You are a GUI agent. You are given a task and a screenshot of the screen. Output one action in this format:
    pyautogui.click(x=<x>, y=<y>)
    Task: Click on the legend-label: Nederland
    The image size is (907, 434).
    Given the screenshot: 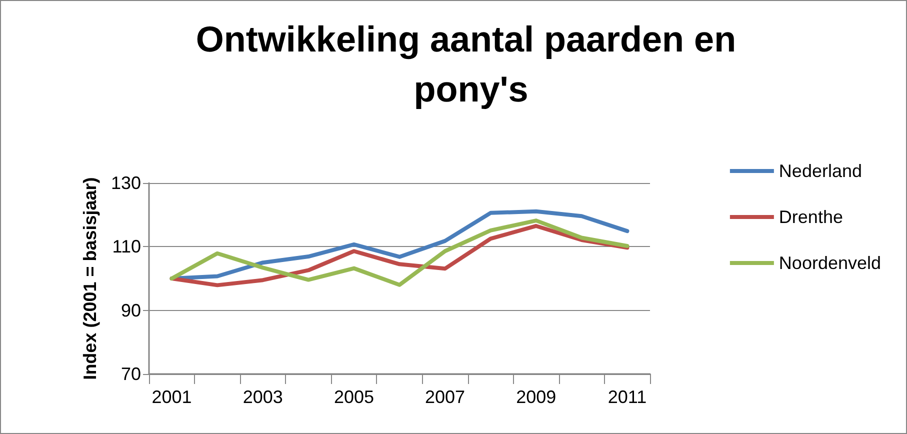 What is the action you would take?
    pyautogui.click(x=820, y=171)
    